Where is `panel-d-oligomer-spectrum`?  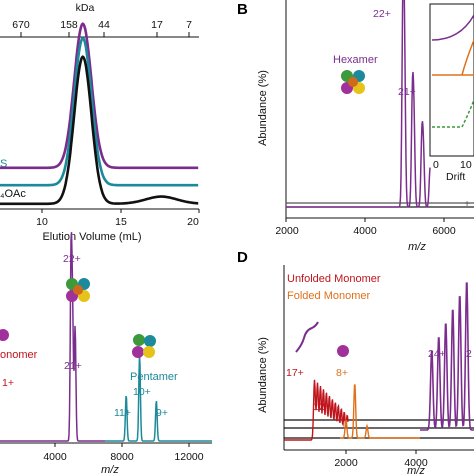 panel-d-oligomer-spectrum is located at coordinates (447, 356).